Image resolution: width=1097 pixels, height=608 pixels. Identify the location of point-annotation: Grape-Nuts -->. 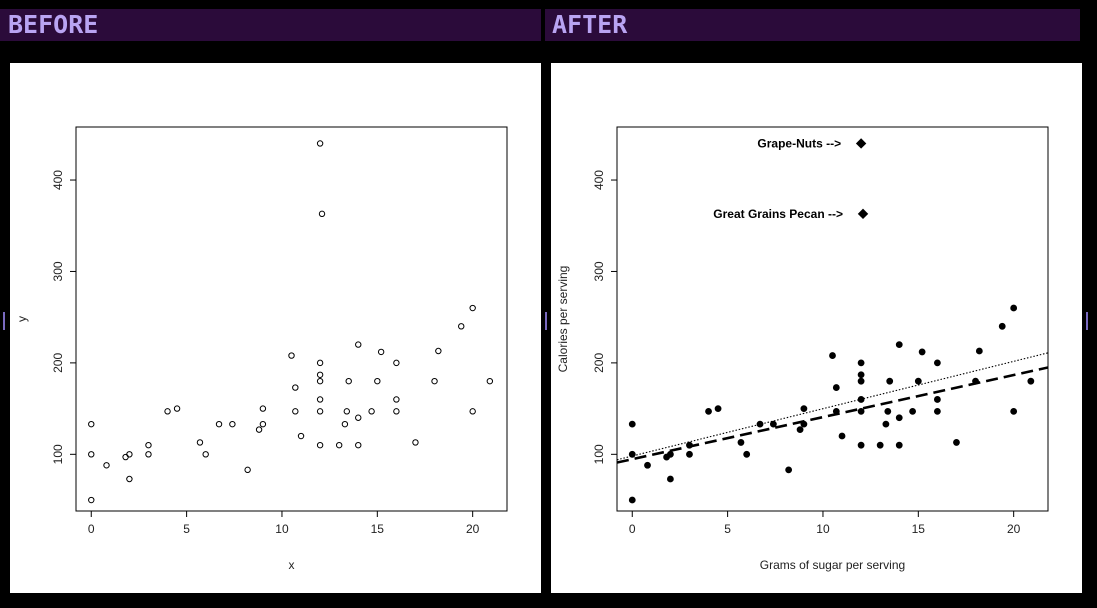
(799, 143).